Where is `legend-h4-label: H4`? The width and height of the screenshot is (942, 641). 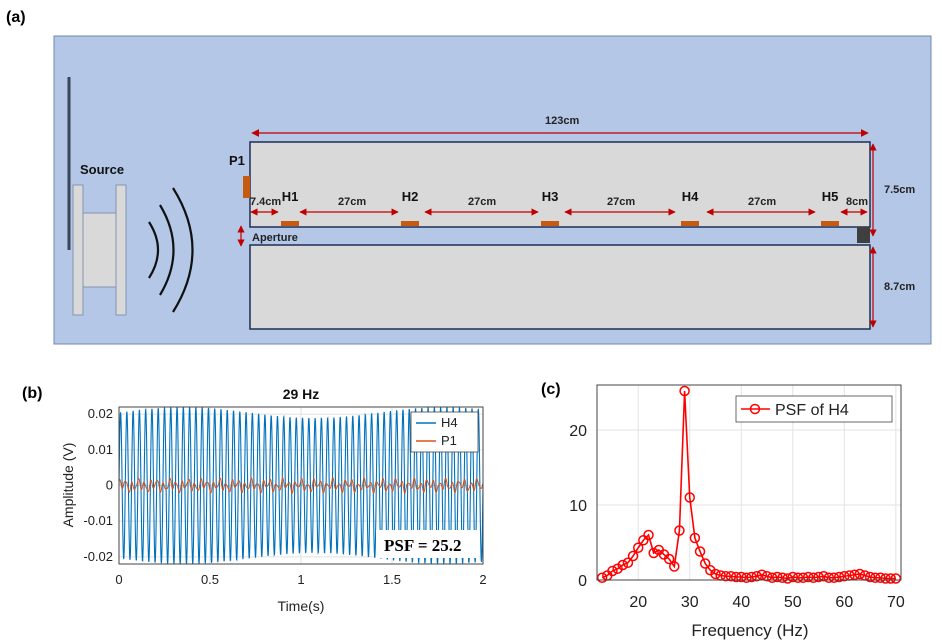
legend-h4-label: H4 is located at coordinates (449, 422).